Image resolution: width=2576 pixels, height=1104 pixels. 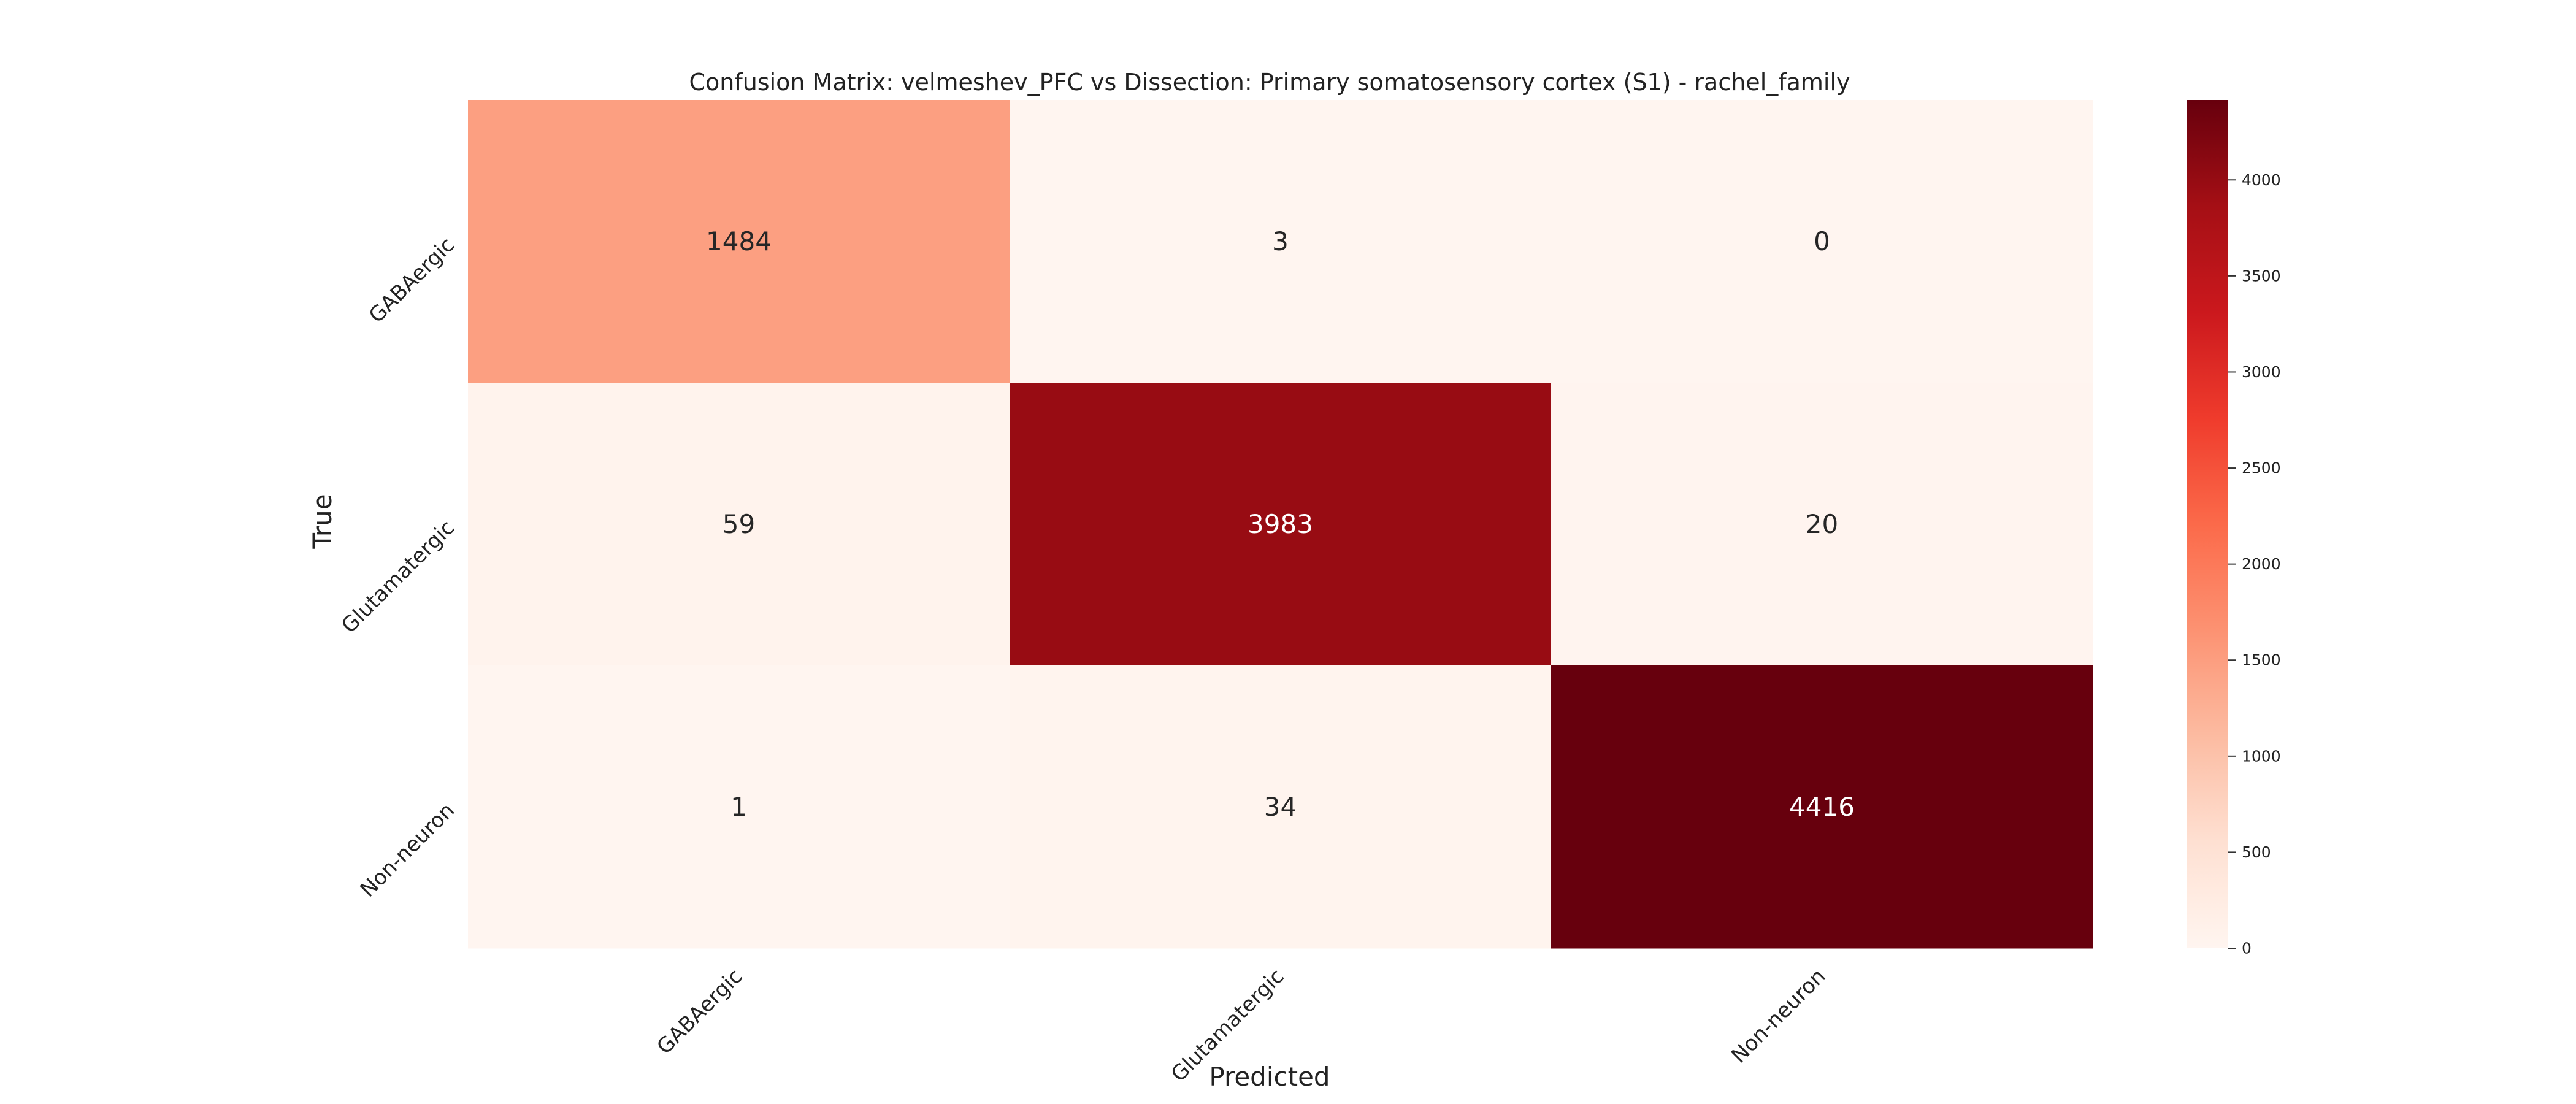 I want to click on colorbar: 0 500 1000 1500 2000 2500 3000 3500 4000, so click(x=2234, y=528).